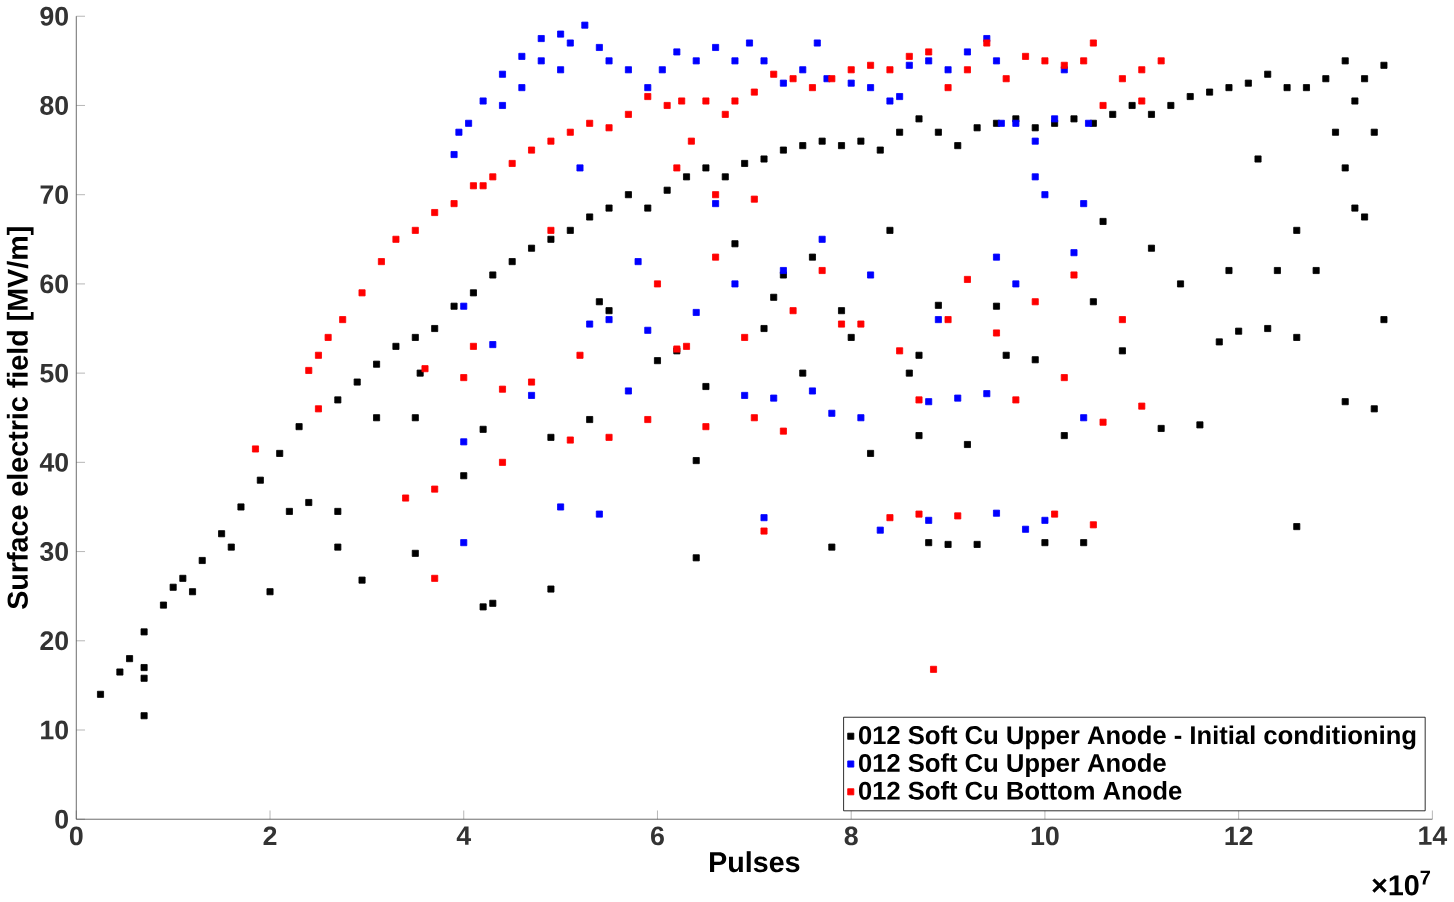 The width and height of the screenshot is (1454, 902). What do you see at coordinates (1433, 835) in the screenshot?
I see `x-tick-label: 14` at bounding box center [1433, 835].